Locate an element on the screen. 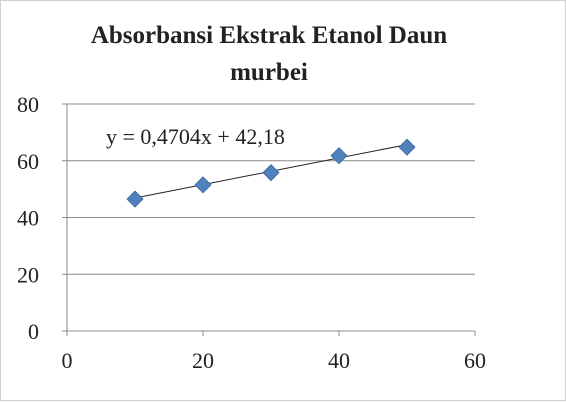 This screenshot has height=402, width=566. y-tick-label: 0 is located at coordinates (33, 331).